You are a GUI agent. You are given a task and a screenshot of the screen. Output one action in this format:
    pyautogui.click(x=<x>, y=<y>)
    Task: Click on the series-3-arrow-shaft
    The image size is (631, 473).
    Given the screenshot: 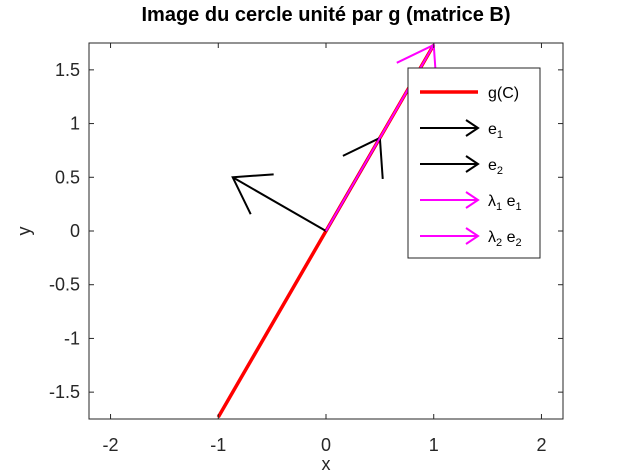 What is the action you would take?
    pyautogui.click(x=279, y=204)
    